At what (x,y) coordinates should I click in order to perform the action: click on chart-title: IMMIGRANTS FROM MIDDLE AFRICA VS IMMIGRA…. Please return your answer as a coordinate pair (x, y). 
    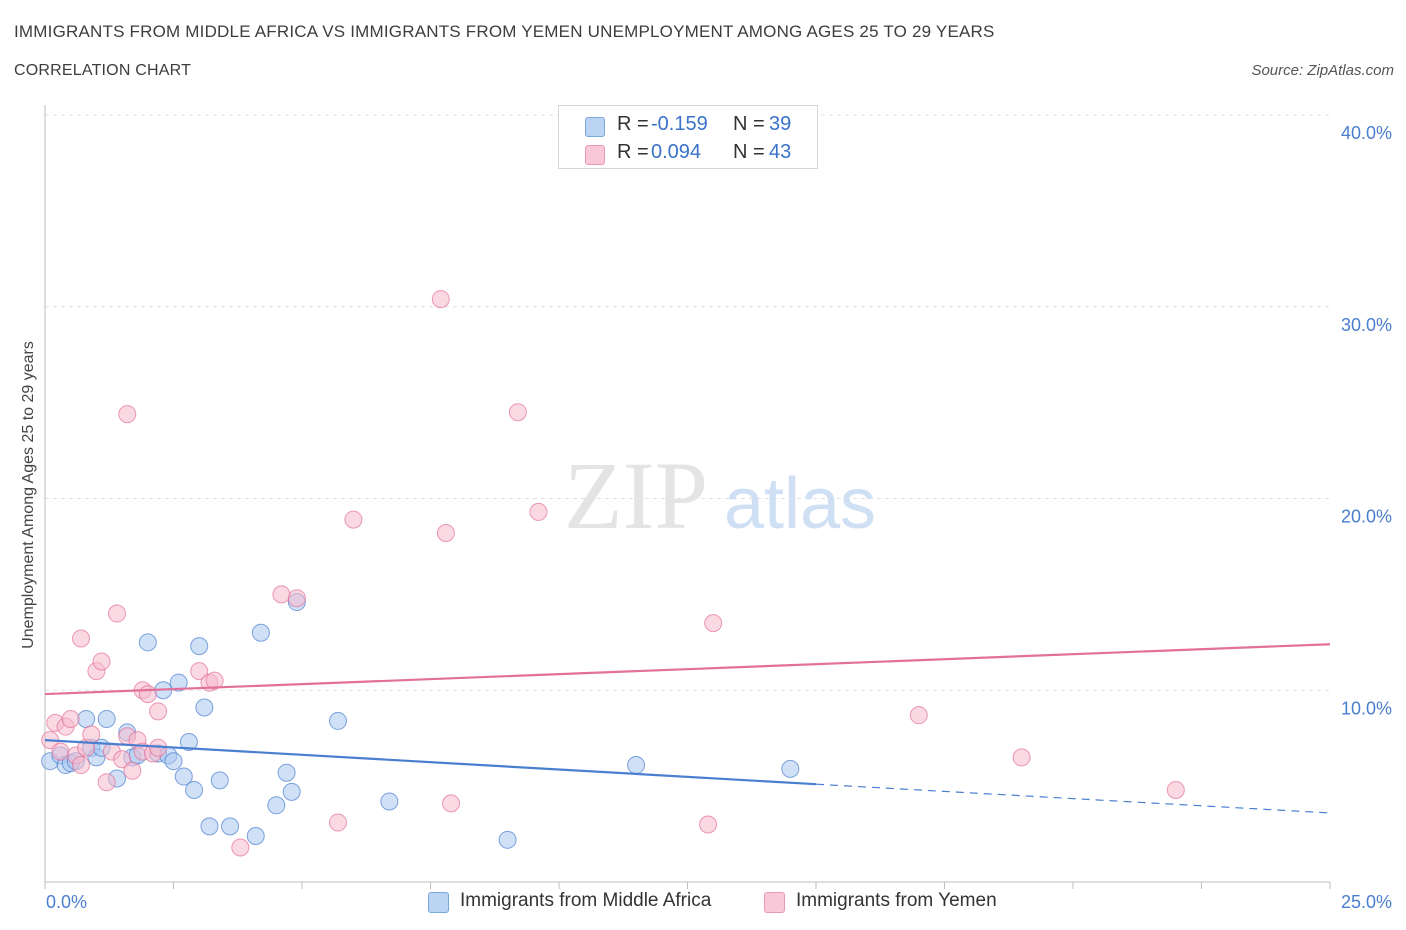
    Looking at the image, I should click on (504, 31).